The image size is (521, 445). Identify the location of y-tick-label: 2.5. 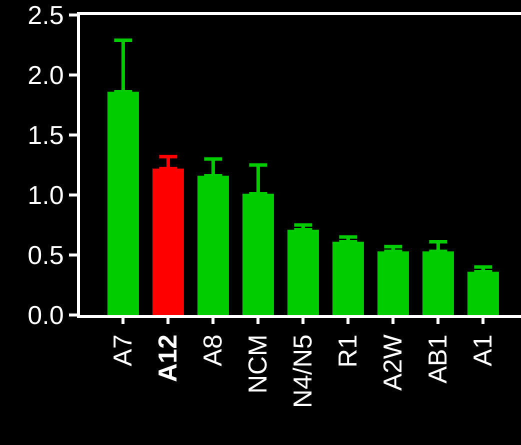
(46, 15).